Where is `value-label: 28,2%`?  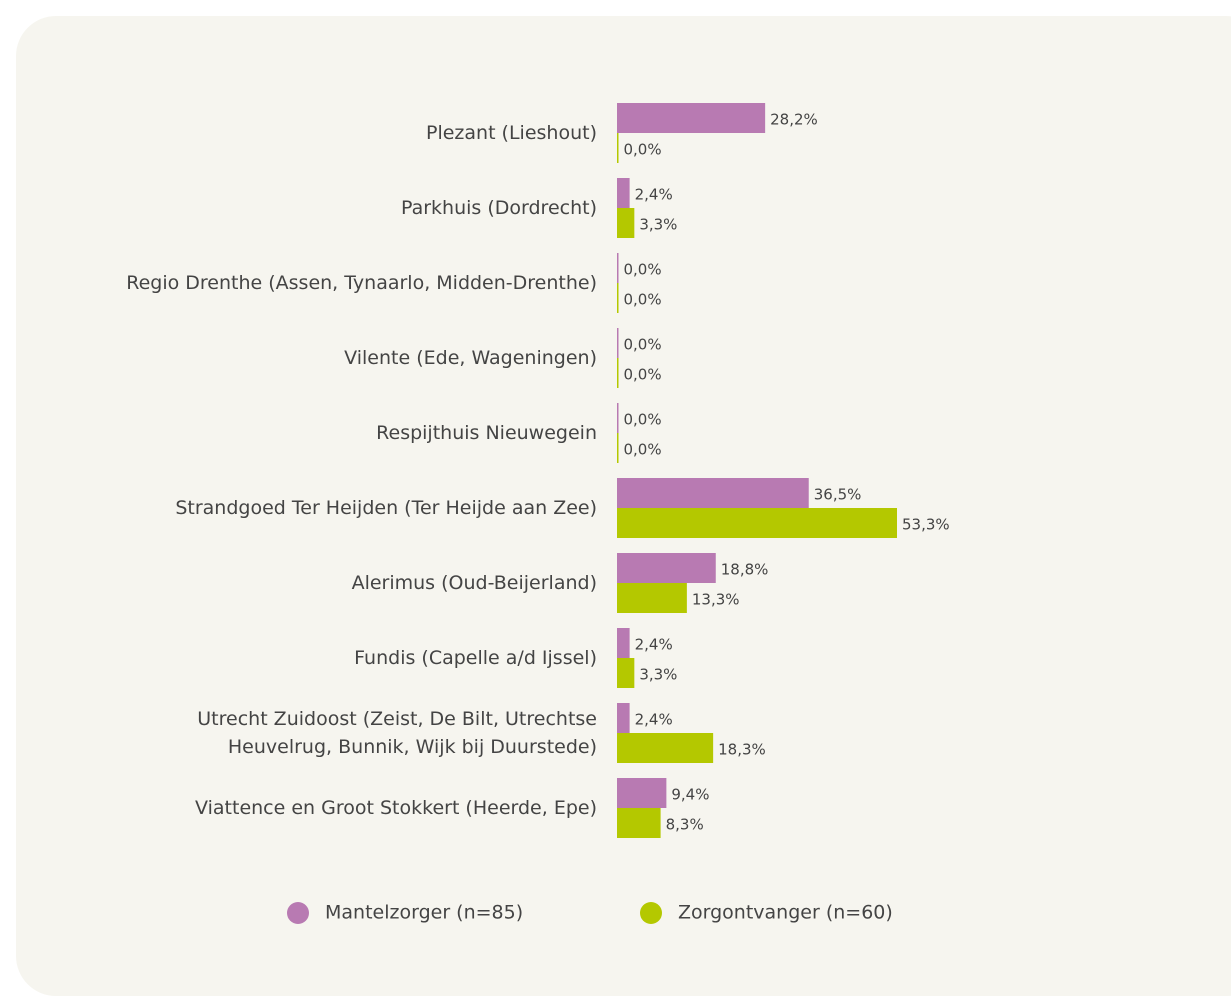 value-label: 28,2% is located at coordinates (794, 120).